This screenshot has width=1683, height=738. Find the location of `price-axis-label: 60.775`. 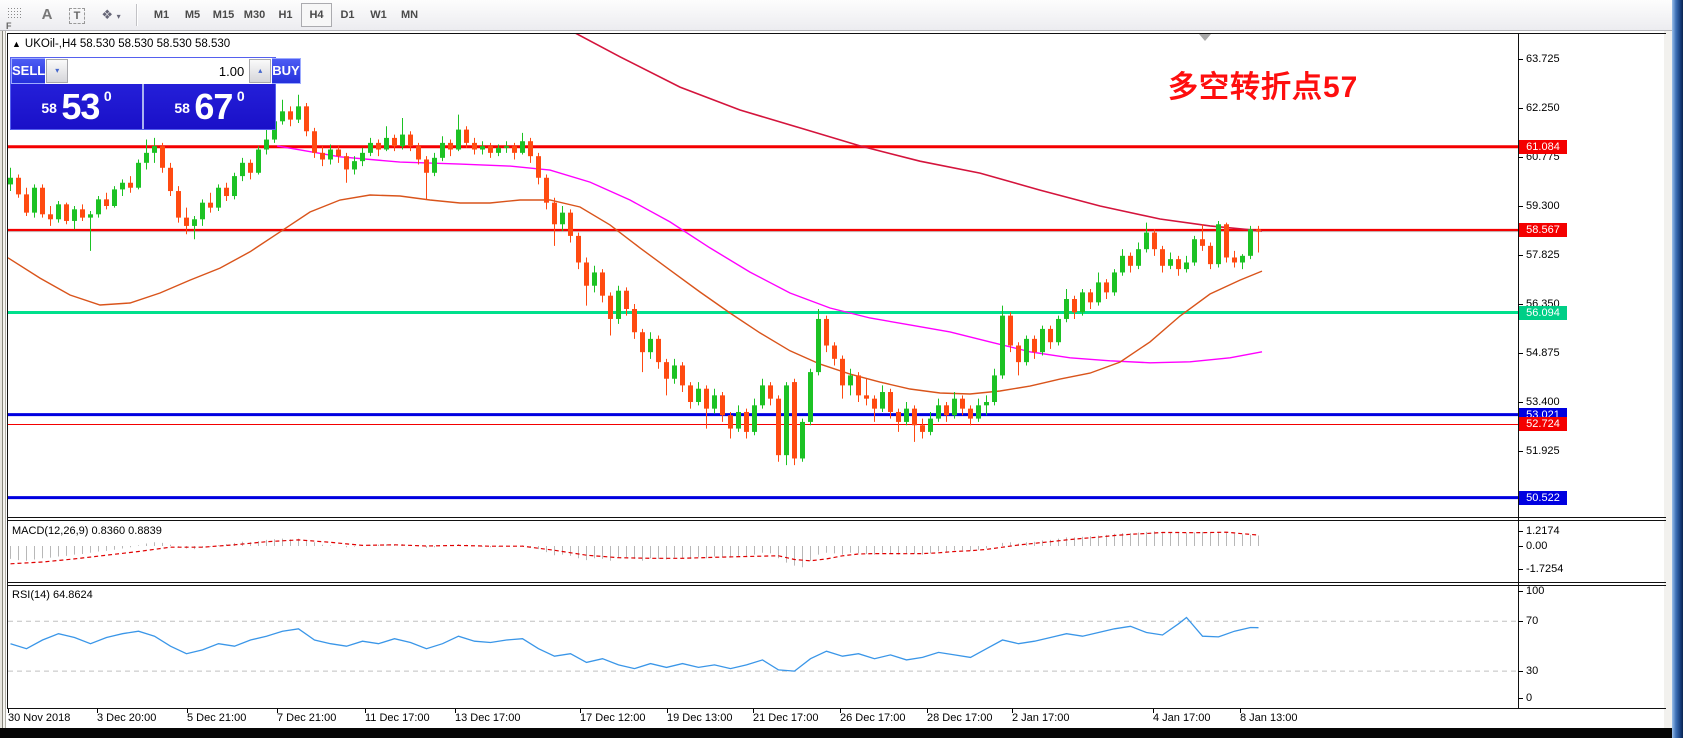

price-axis-label: 60.775 is located at coordinates (1543, 157).